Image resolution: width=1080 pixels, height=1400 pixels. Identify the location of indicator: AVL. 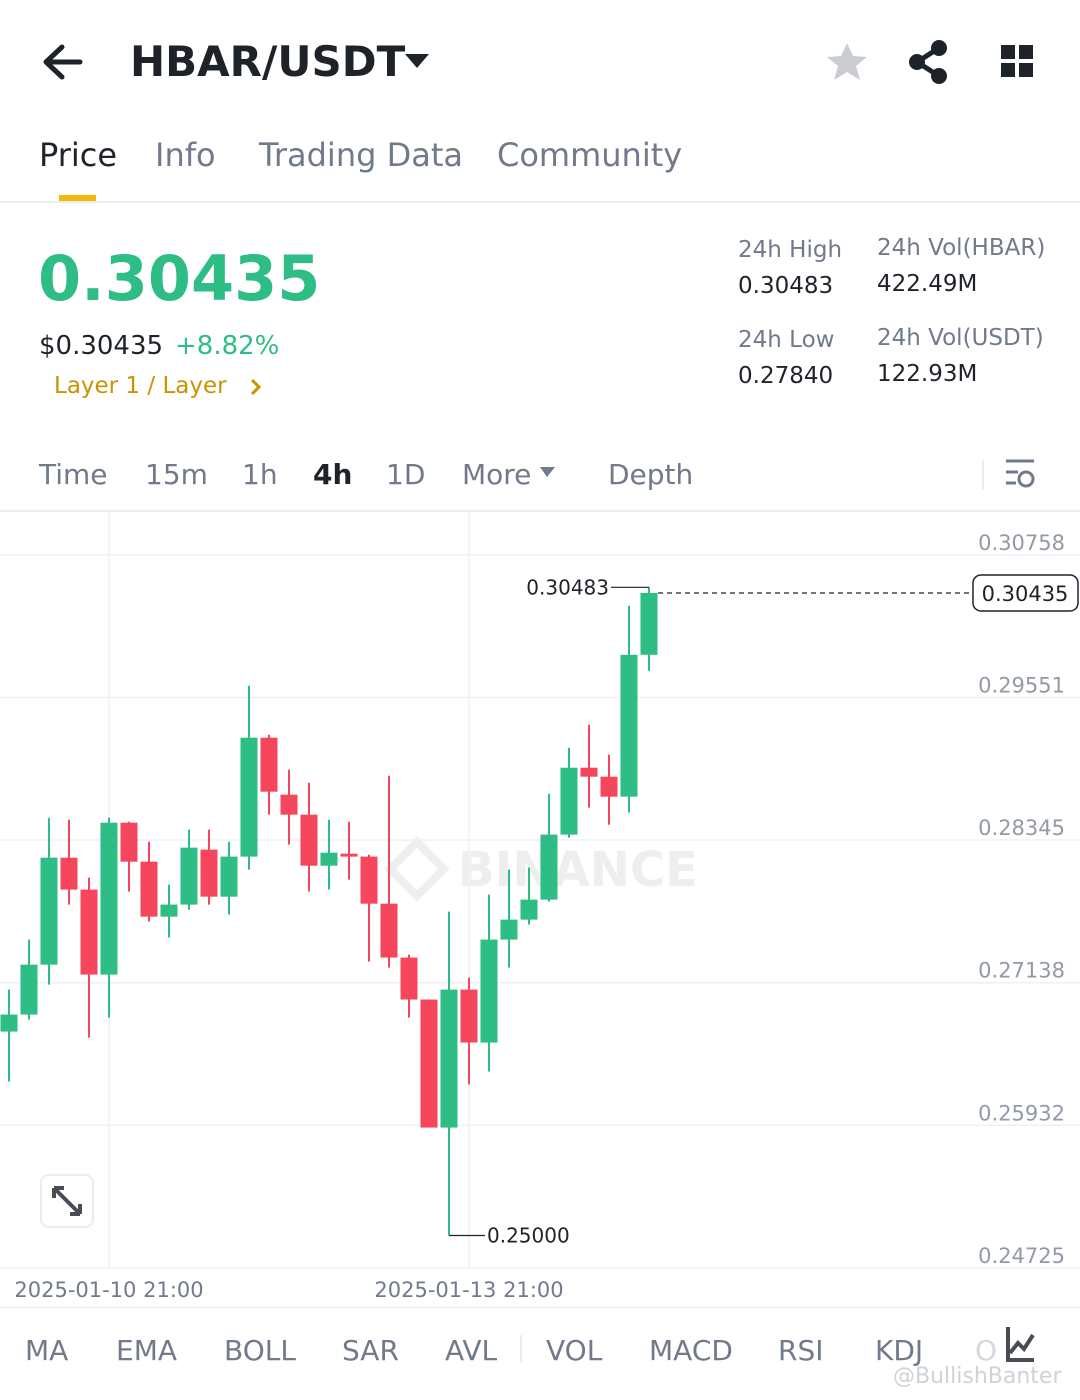
(471, 1350).